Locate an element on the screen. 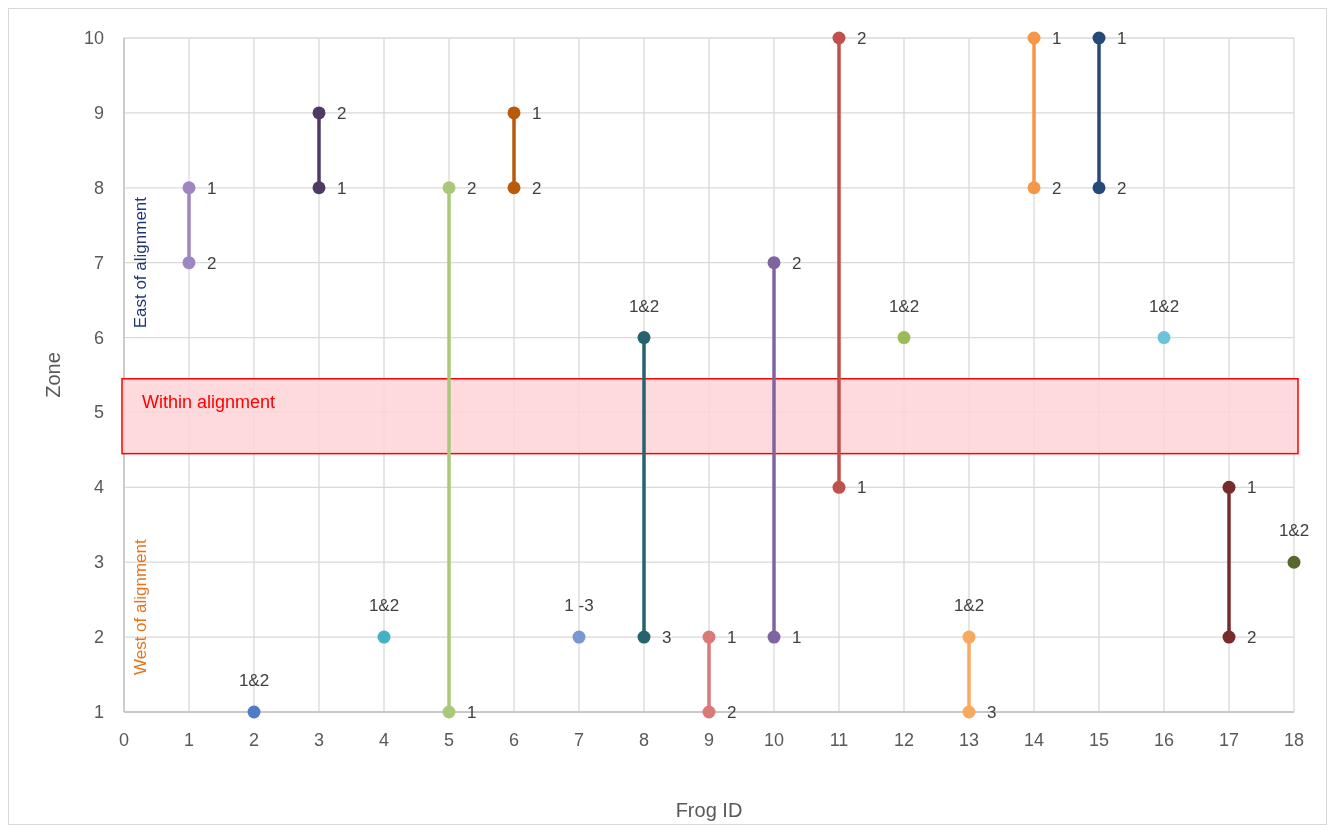  x-tick-label: 10 is located at coordinates (774, 740).